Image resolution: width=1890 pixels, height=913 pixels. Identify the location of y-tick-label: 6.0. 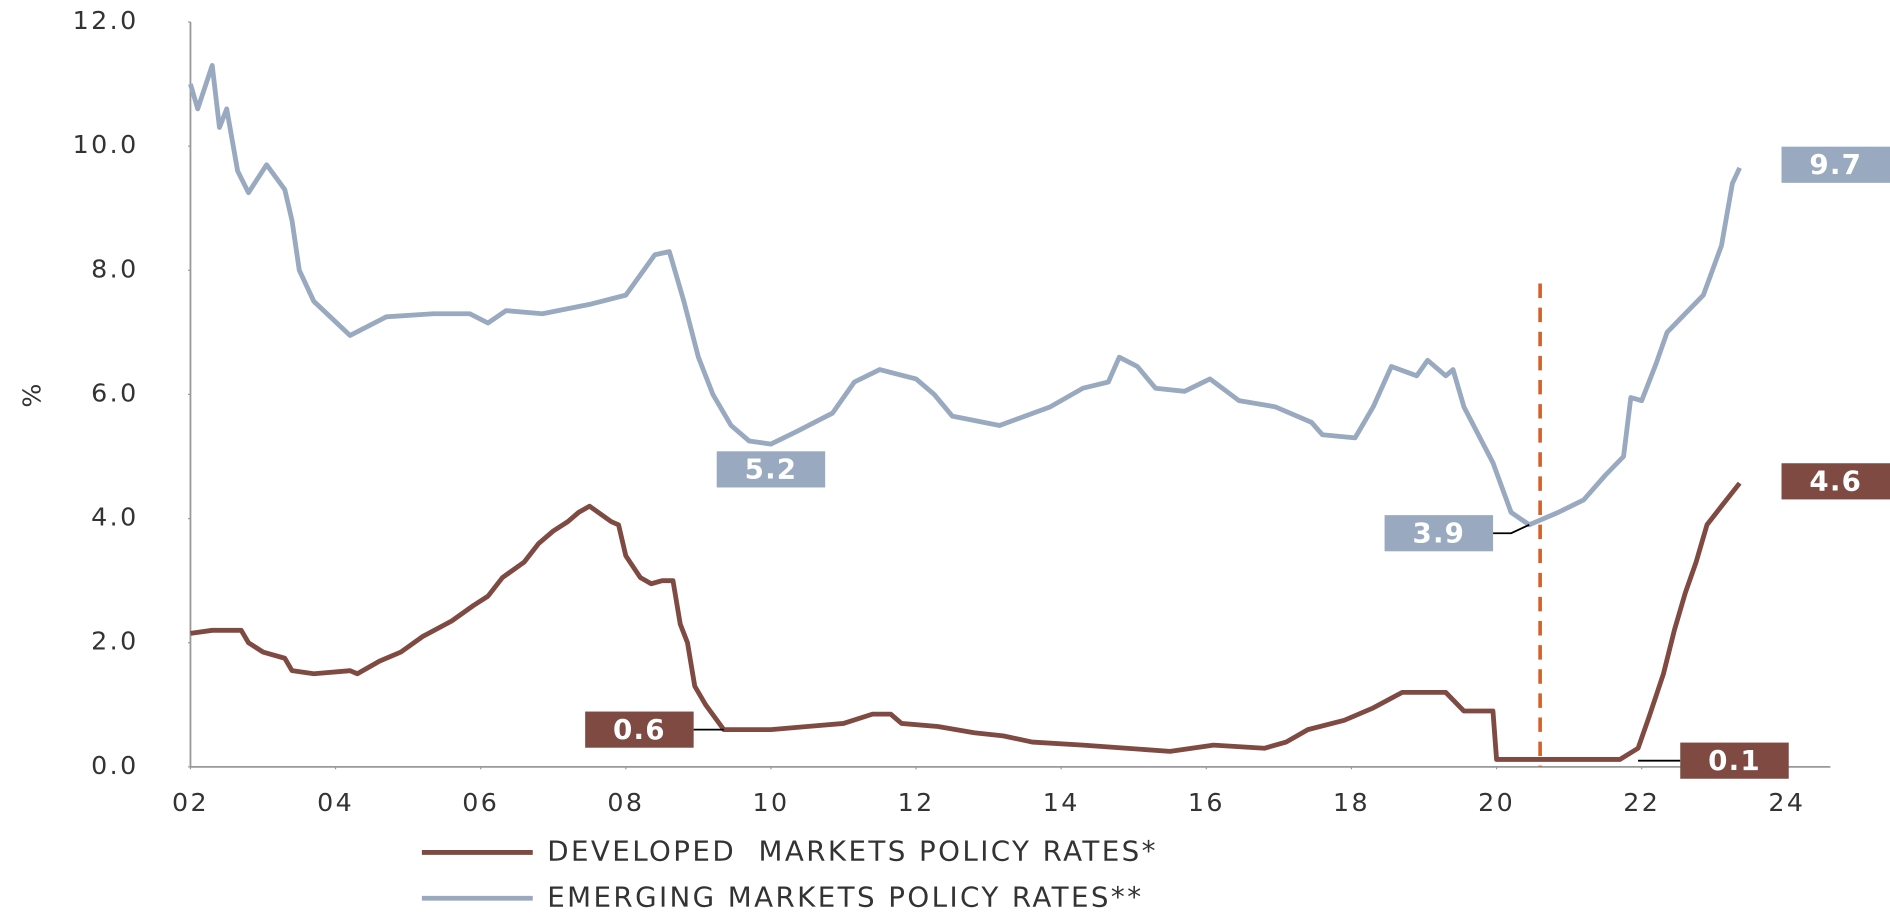
(114, 392).